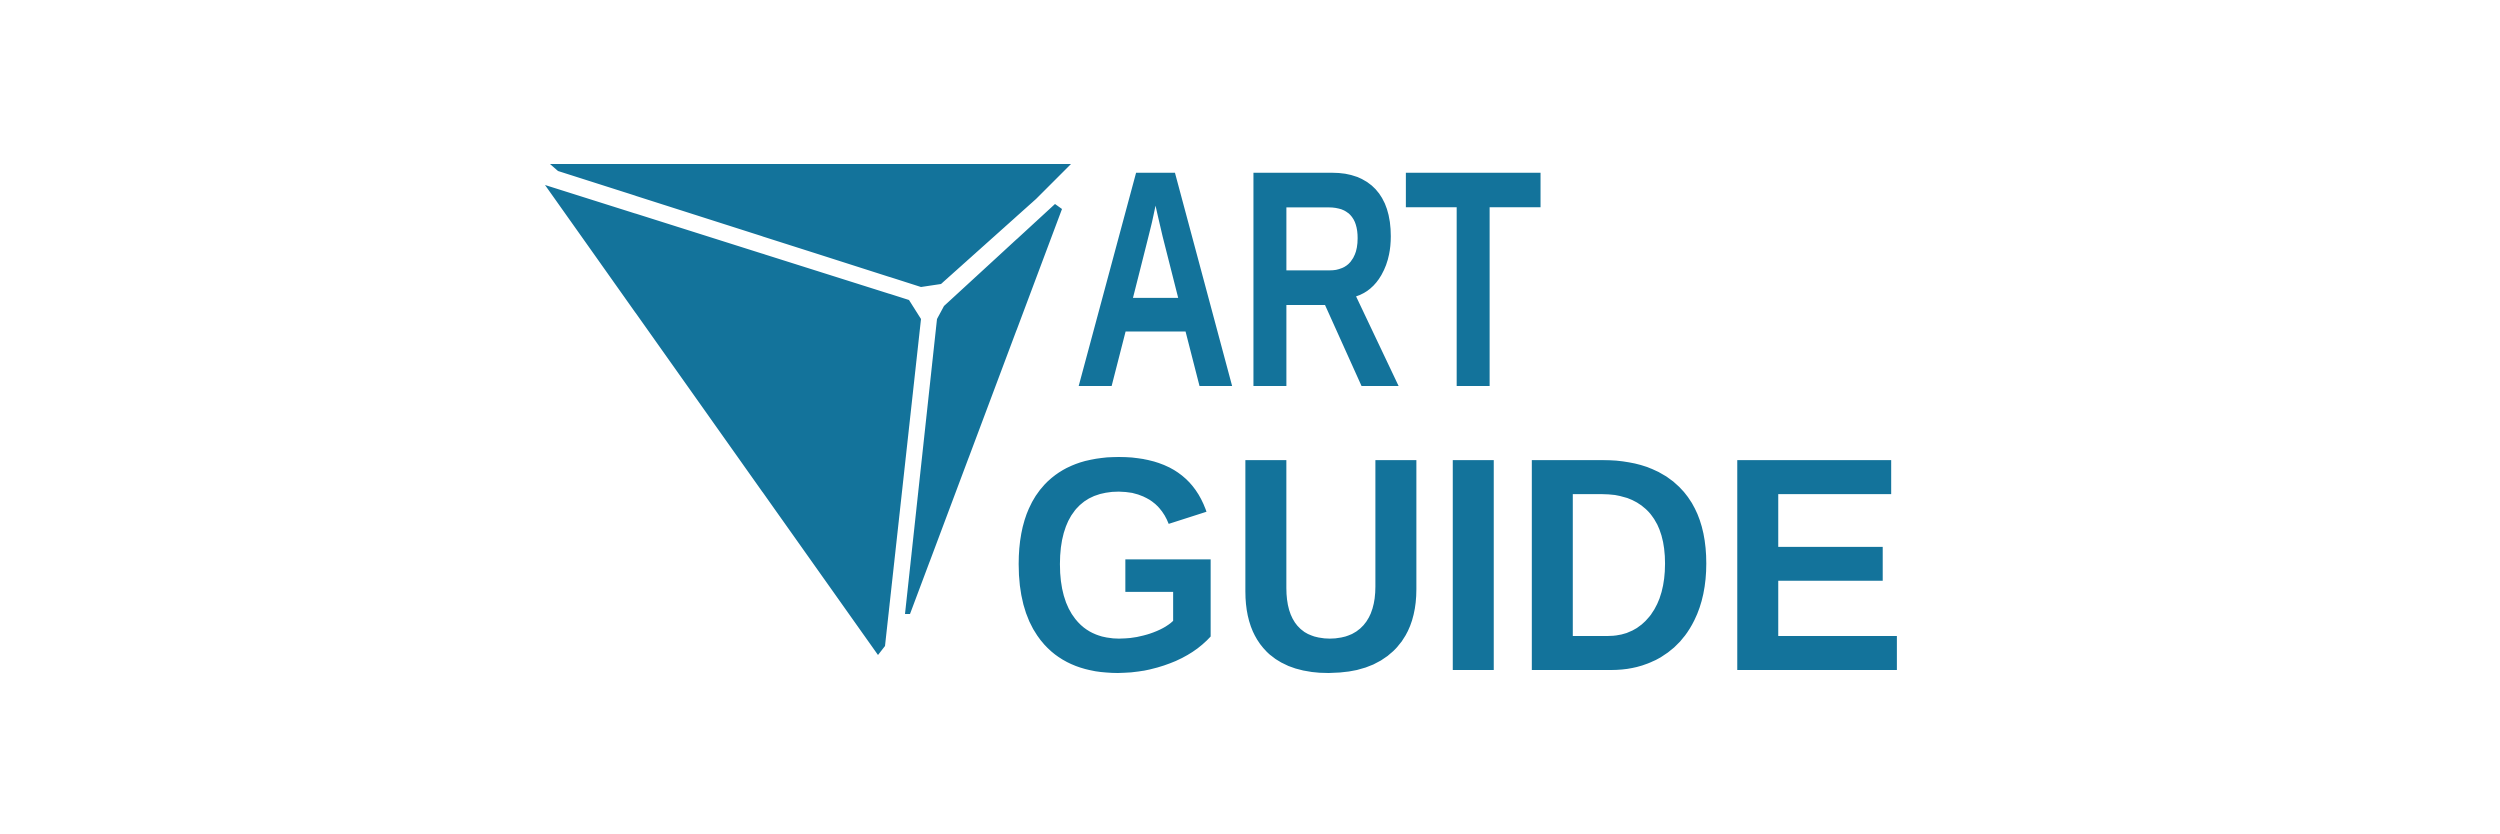  Describe the element at coordinates (810, 225) in the screenshot. I see `icon-top-shard` at that location.